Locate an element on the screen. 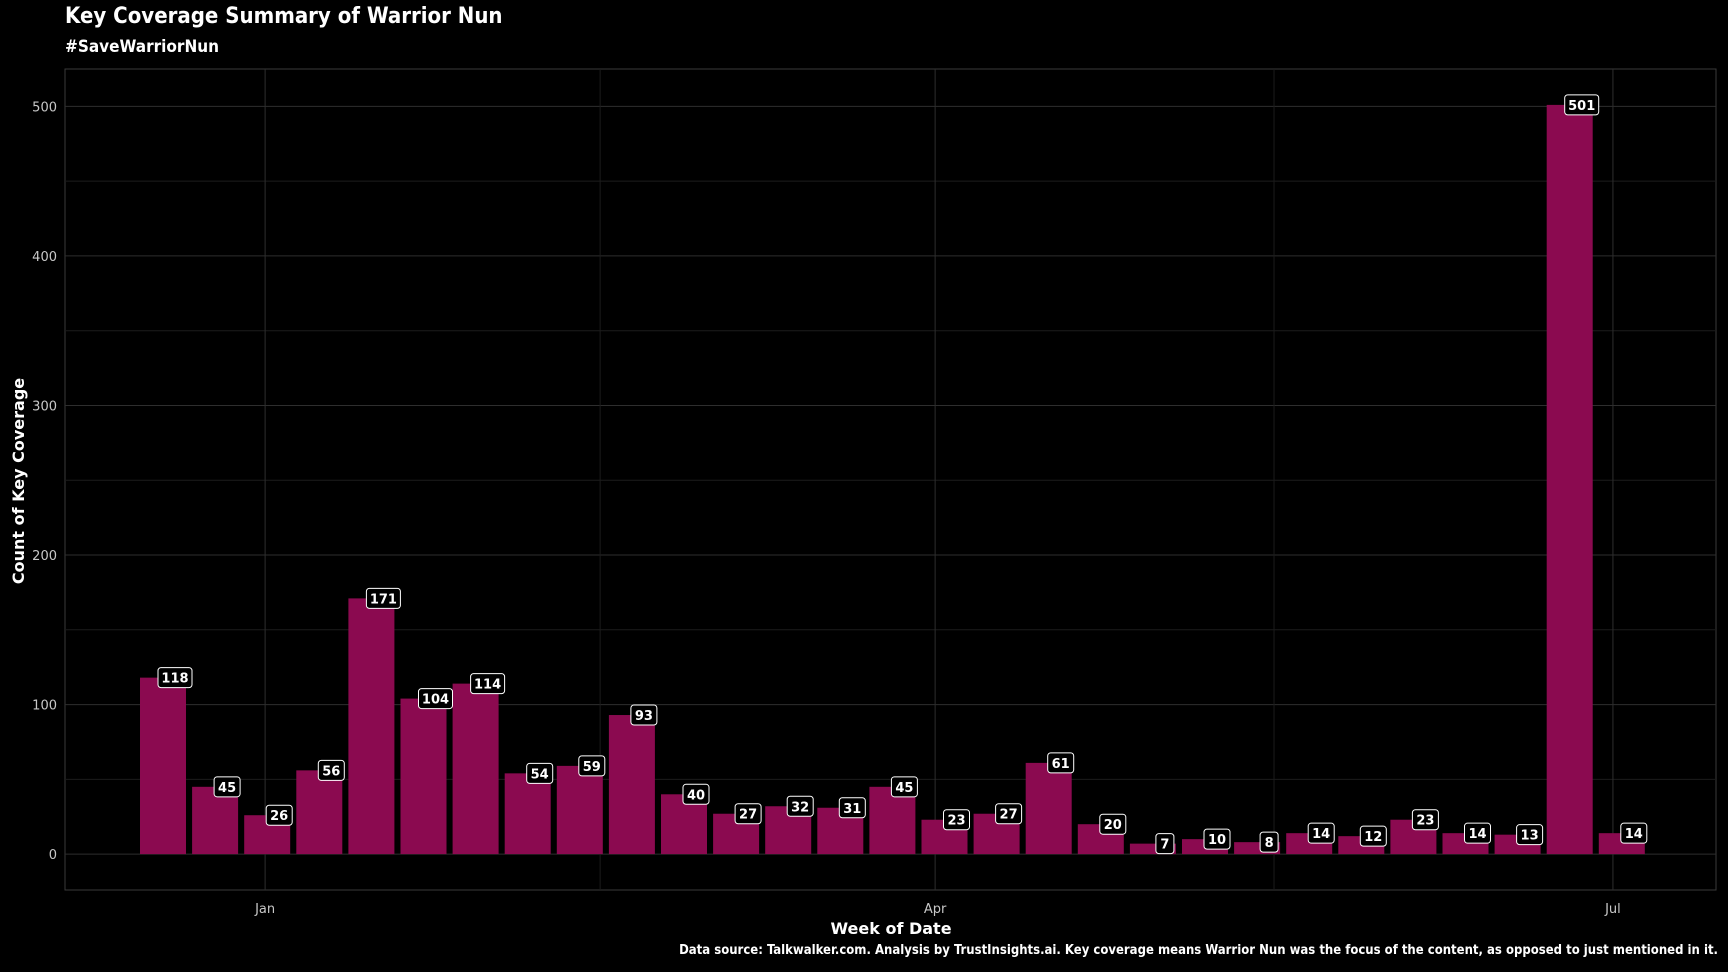 This screenshot has height=972, width=1728. x-tick-label: Jan is located at coordinates (264, 909).